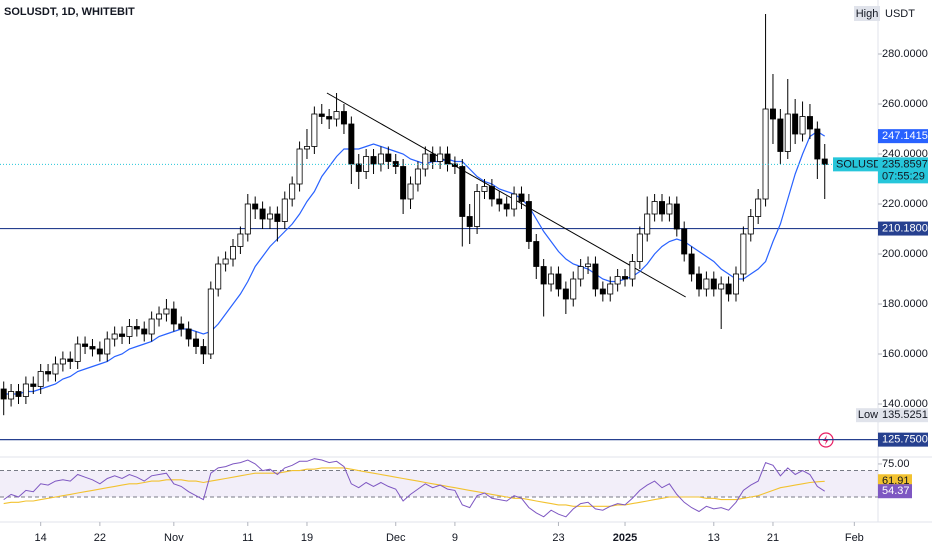 Image resolution: width=932 pixels, height=550 pixels. I want to click on symbol-label: SOLUSDT, so click(862, 164).